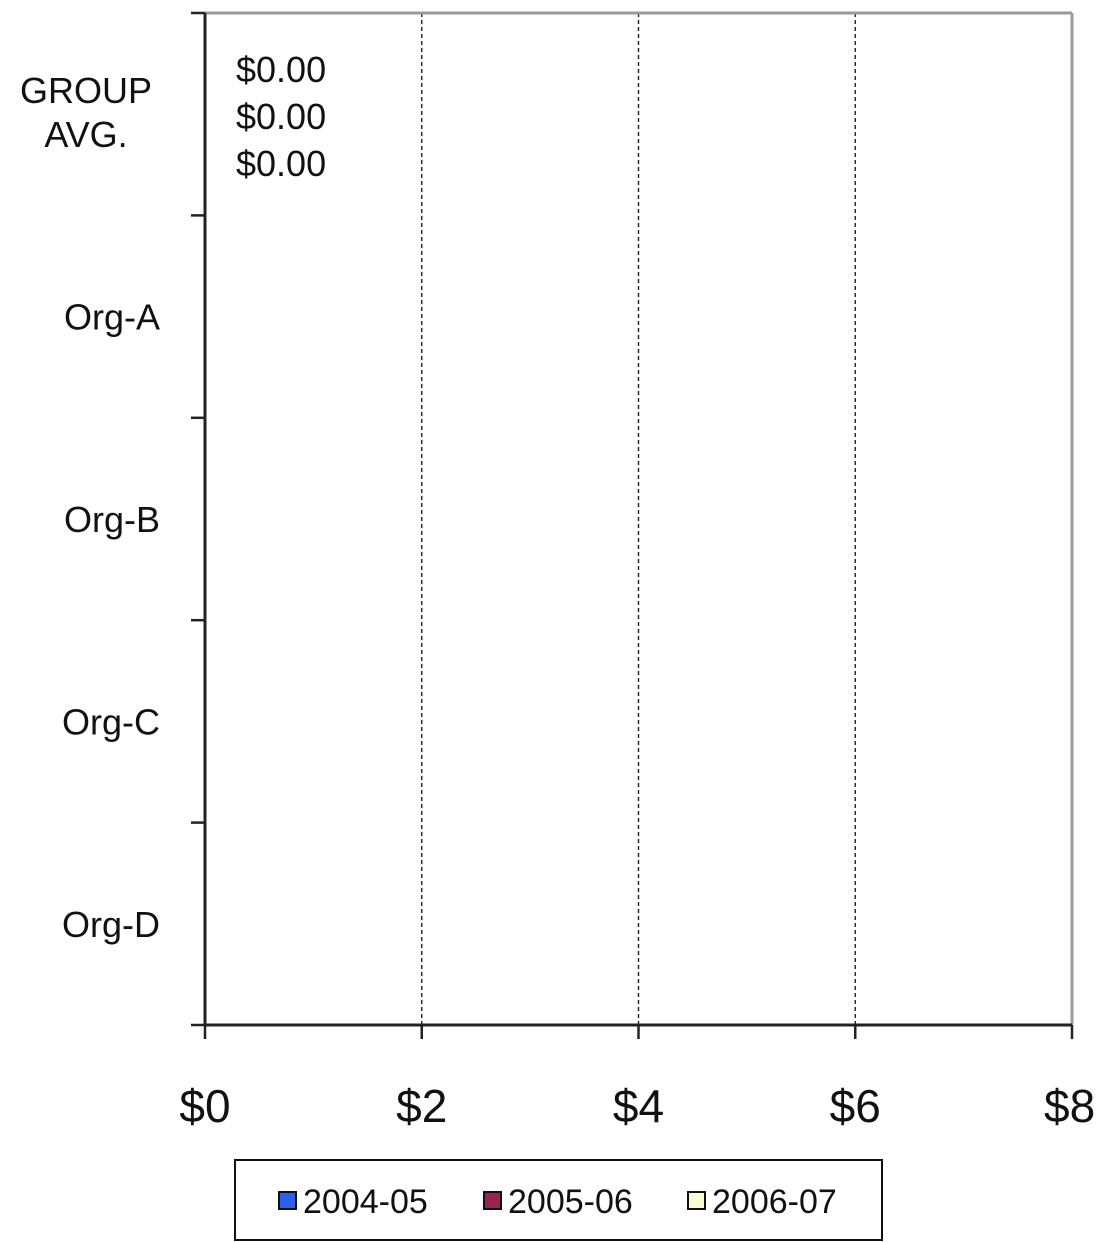 The width and height of the screenshot is (1103, 1242). What do you see at coordinates (421, 1106) in the screenshot?
I see `x-tick-label-1: $2` at bounding box center [421, 1106].